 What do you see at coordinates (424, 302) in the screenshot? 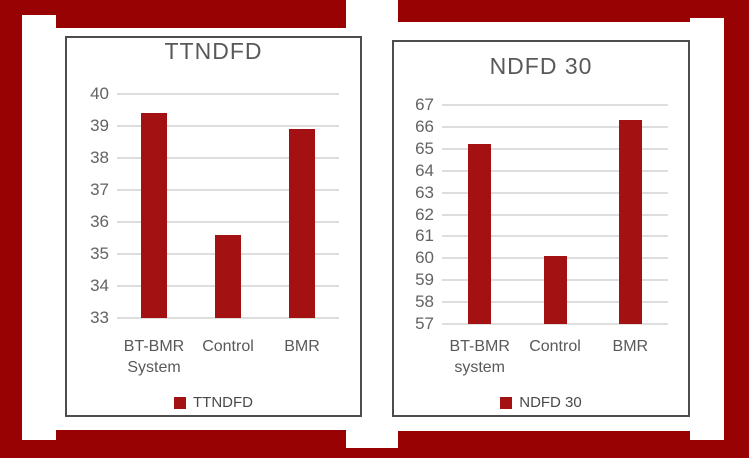
I see `y-tick-label: 58` at bounding box center [424, 302].